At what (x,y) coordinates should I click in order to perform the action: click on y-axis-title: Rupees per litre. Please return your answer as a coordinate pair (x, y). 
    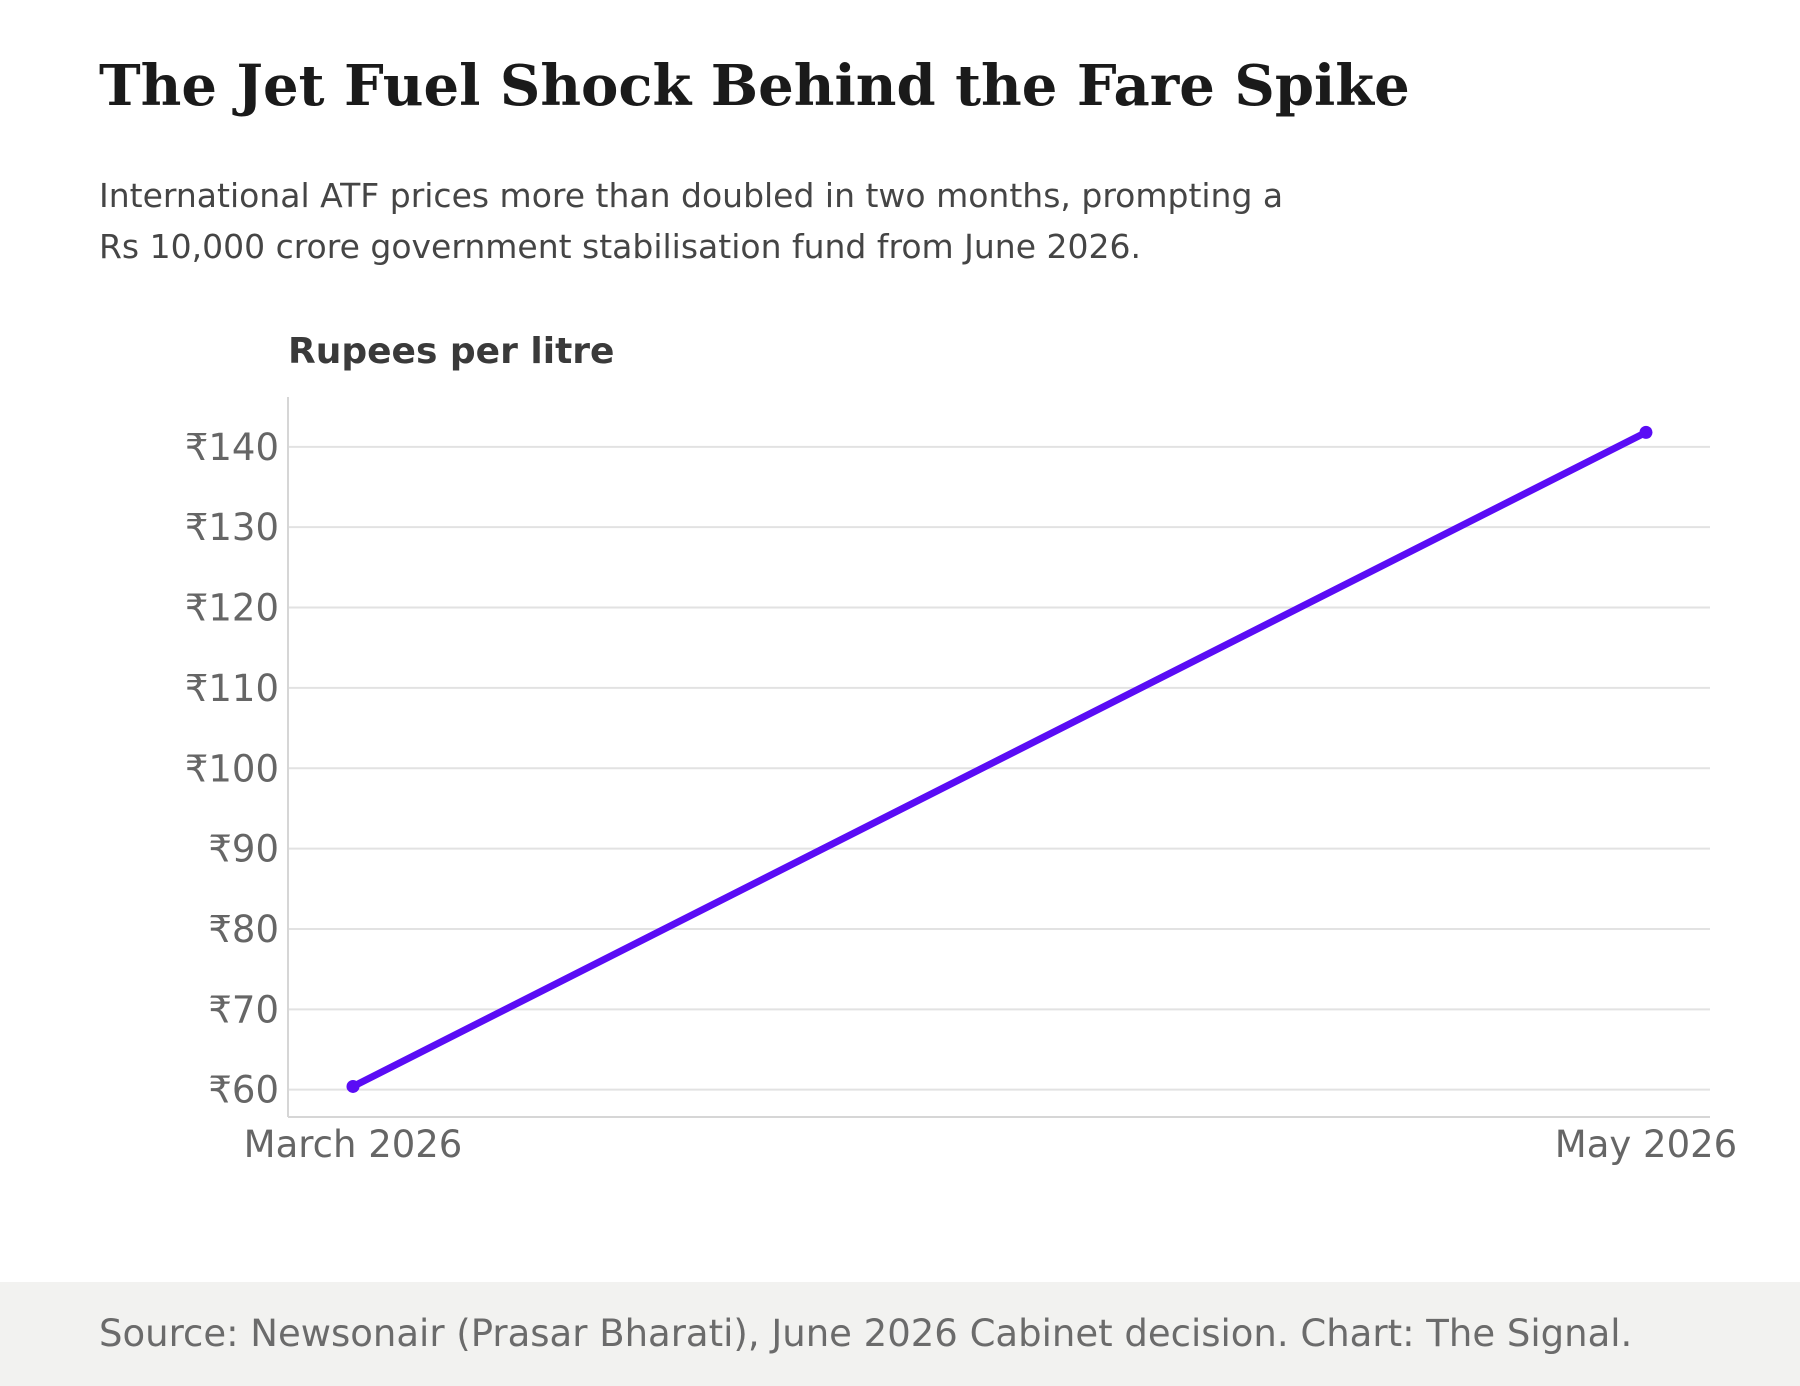
    Looking at the image, I should click on (451, 351).